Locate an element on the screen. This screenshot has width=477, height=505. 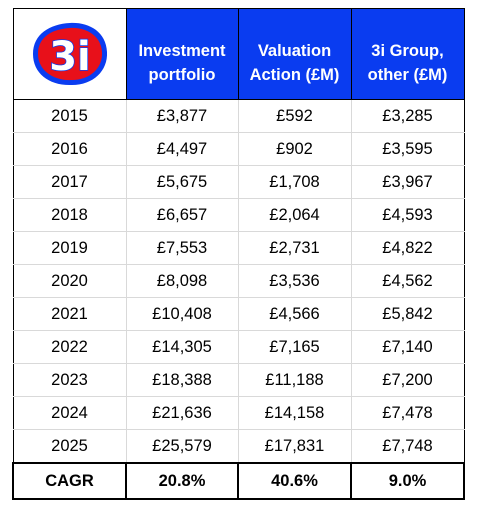
other-cell: £3,285 is located at coordinates (407, 116).